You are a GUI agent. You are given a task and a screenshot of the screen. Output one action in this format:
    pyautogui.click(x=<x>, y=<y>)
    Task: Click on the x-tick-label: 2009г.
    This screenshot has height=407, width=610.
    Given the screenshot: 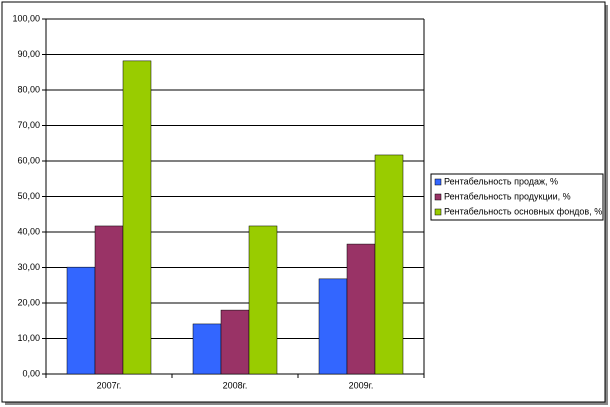 What is the action you would take?
    pyautogui.click(x=361, y=385)
    